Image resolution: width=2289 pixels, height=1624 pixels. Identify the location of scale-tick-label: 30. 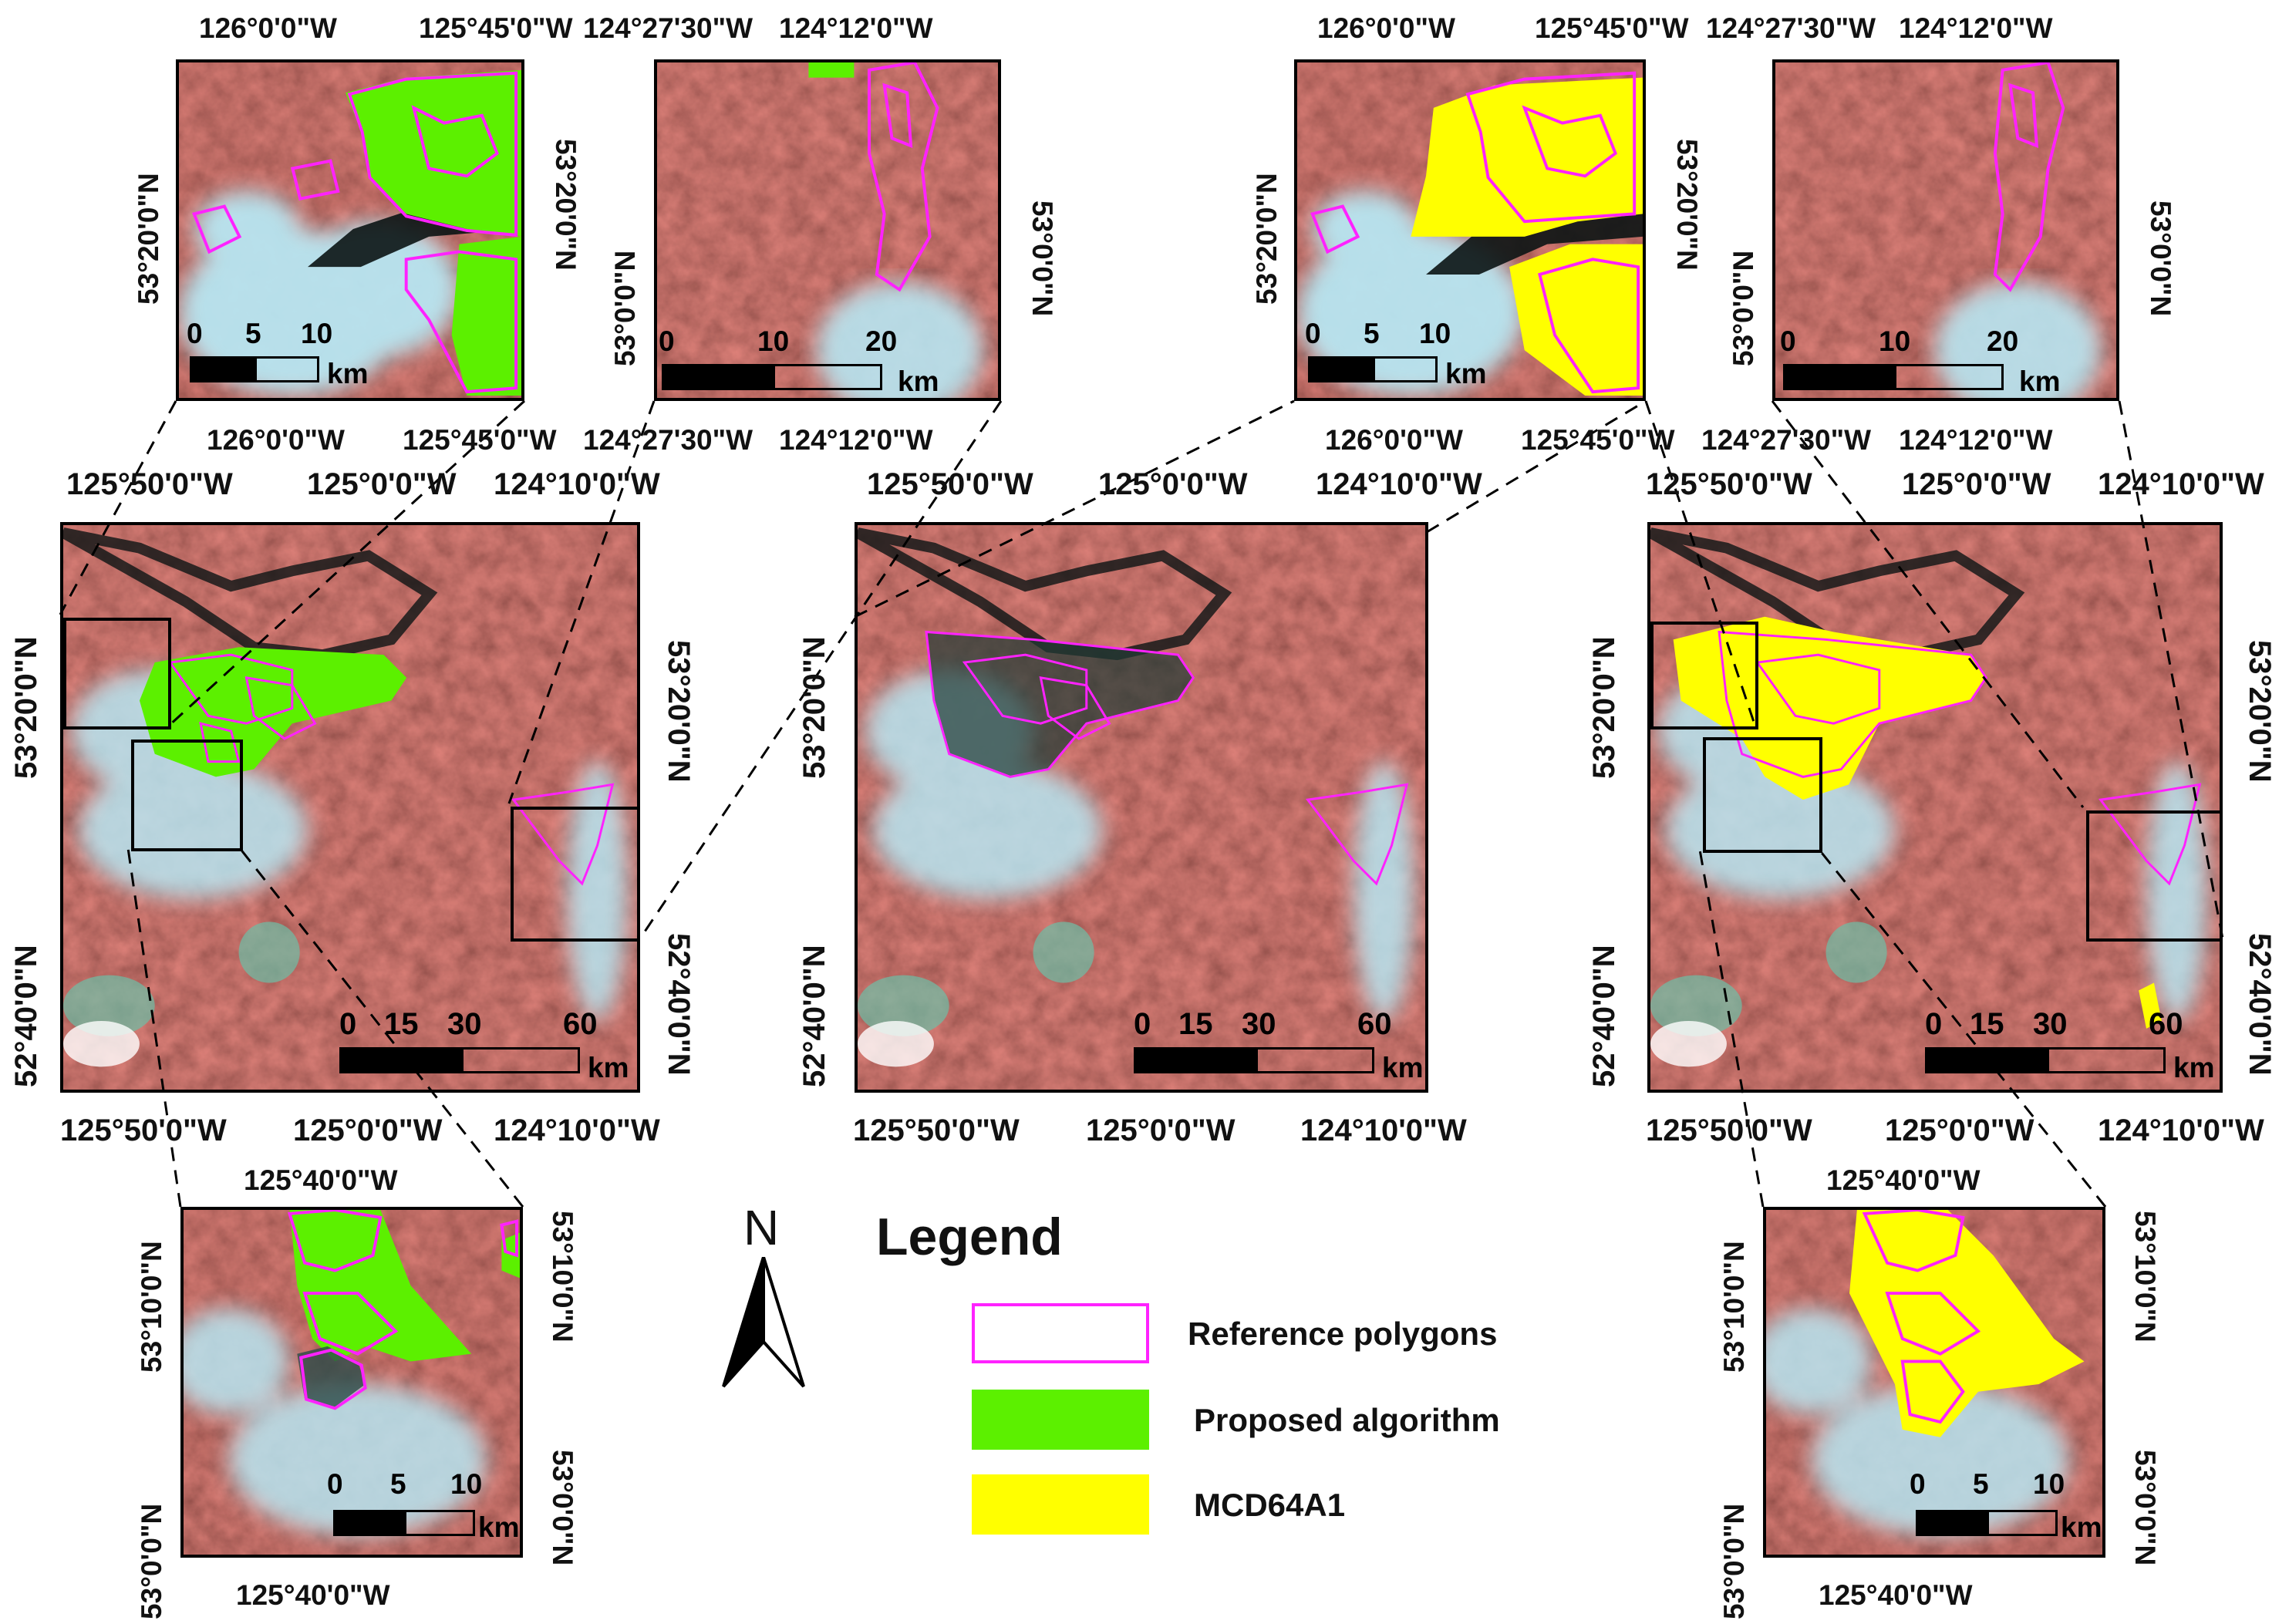
(464, 1024).